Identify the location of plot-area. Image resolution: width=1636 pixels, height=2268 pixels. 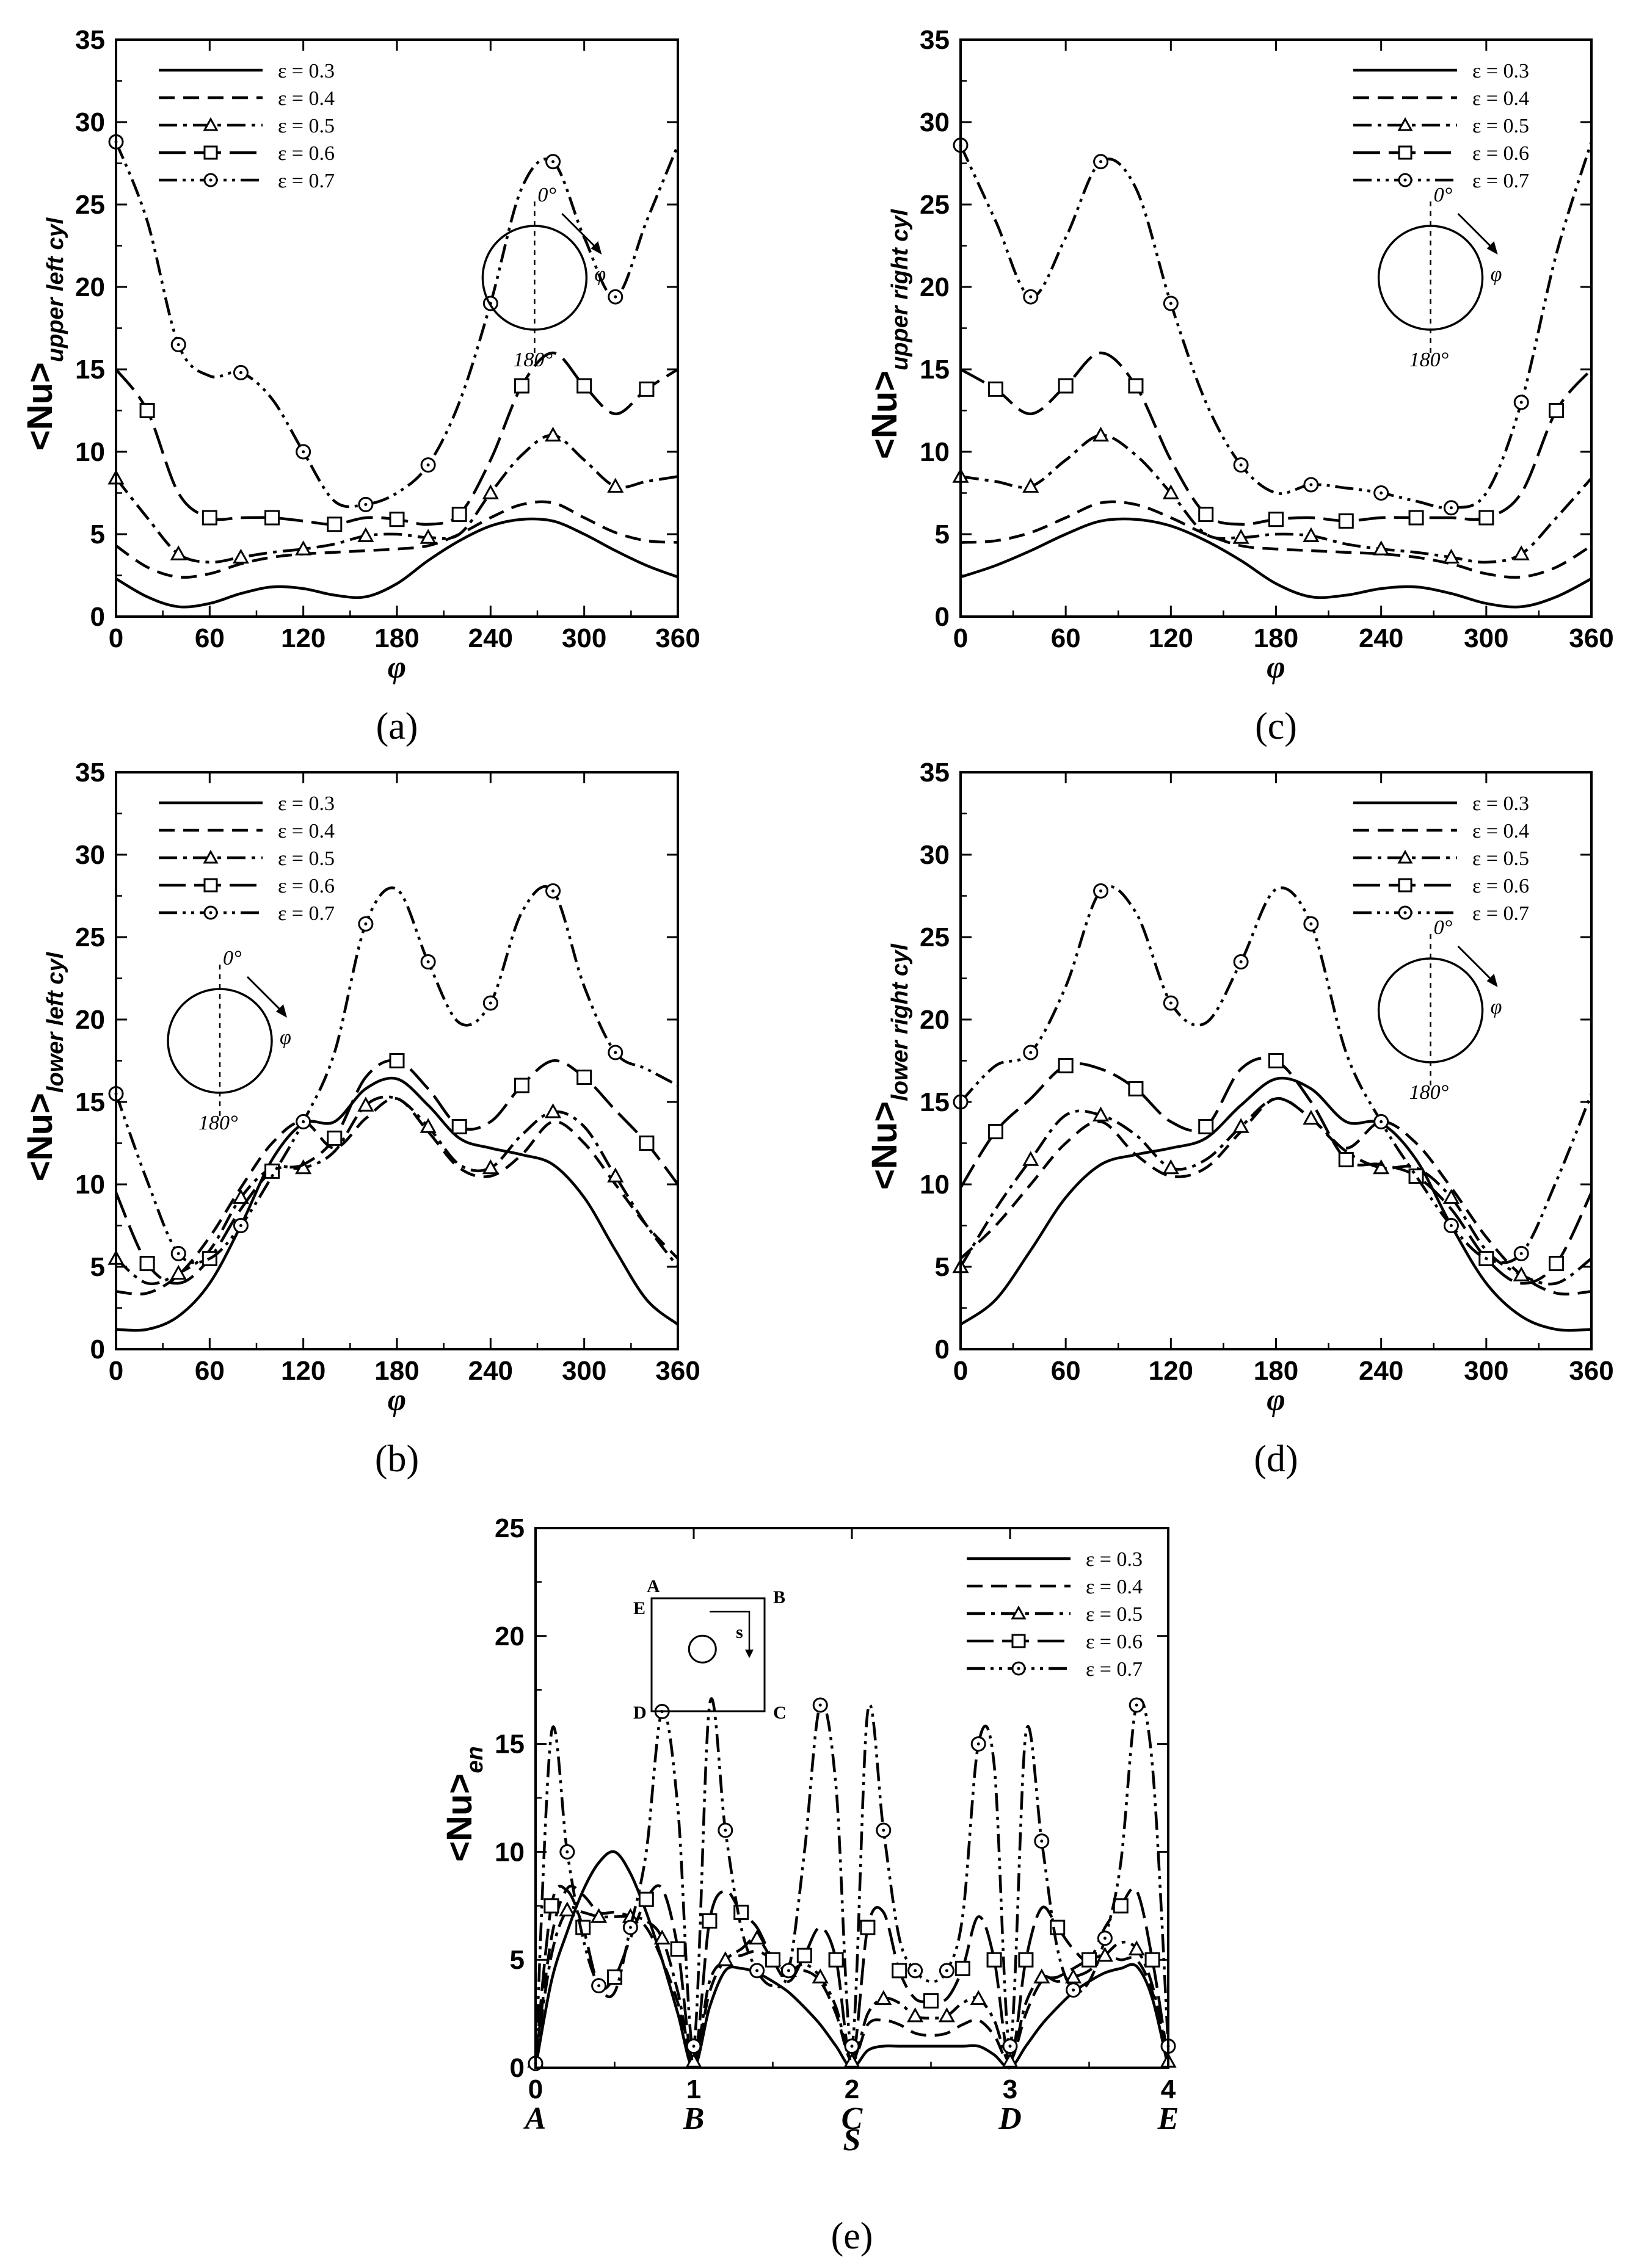
(851, 1798).